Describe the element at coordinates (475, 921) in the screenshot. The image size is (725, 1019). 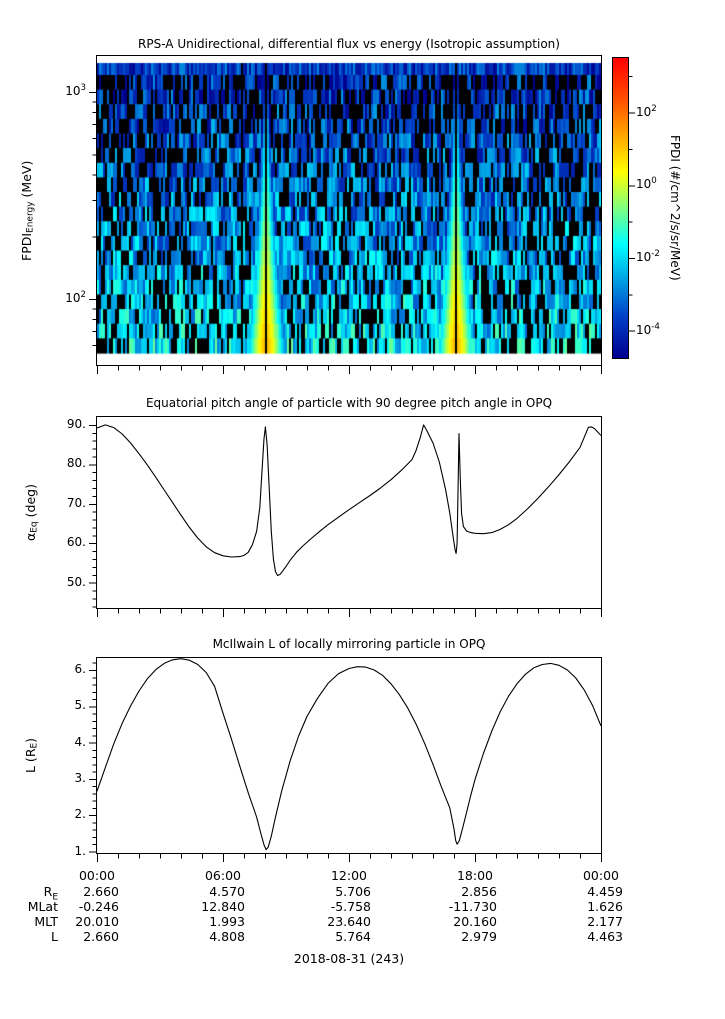
I see `table-value: 20.160` at that location.